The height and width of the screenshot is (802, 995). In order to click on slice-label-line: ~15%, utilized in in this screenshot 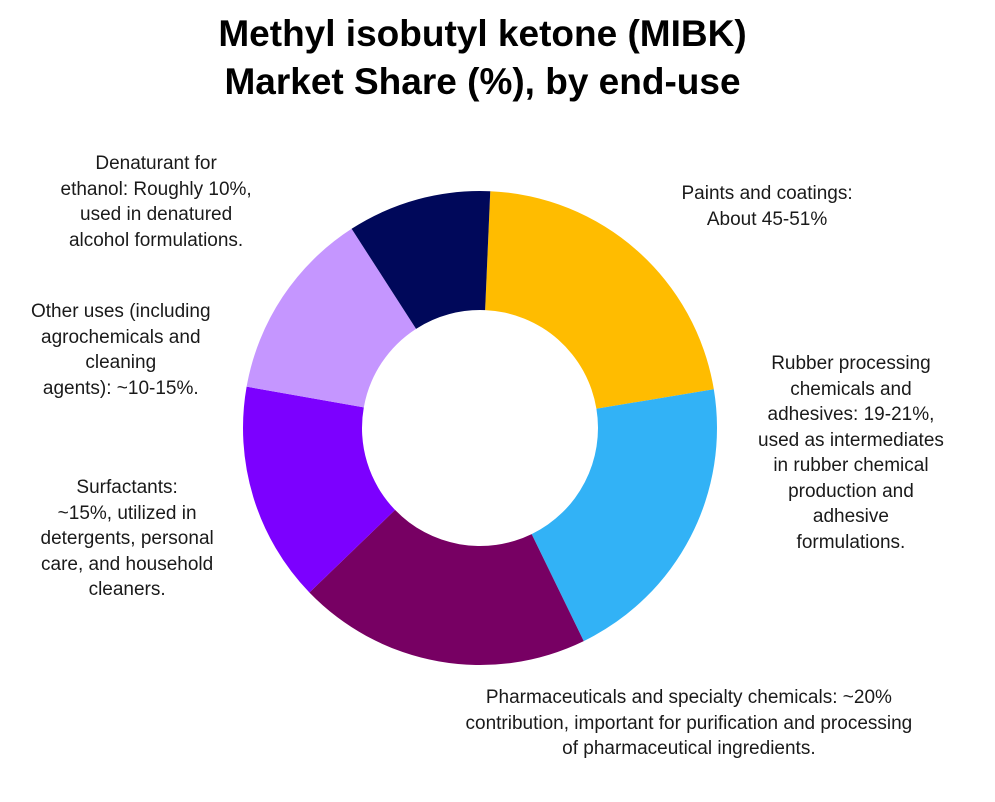, I will do `click(127, 513)`.